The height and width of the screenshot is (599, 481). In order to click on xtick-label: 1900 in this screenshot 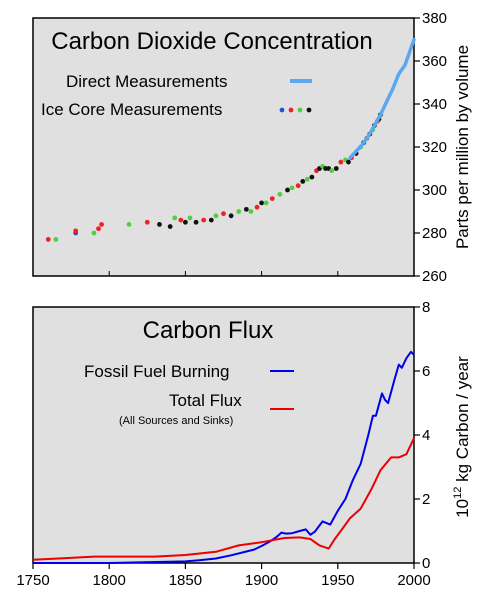, I will do `click(261, 580)`.